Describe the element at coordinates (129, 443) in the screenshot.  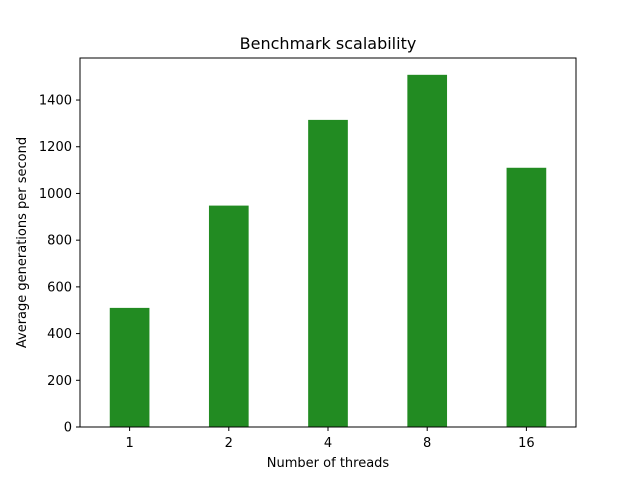
I see `x-tick-label: 1` at that location.